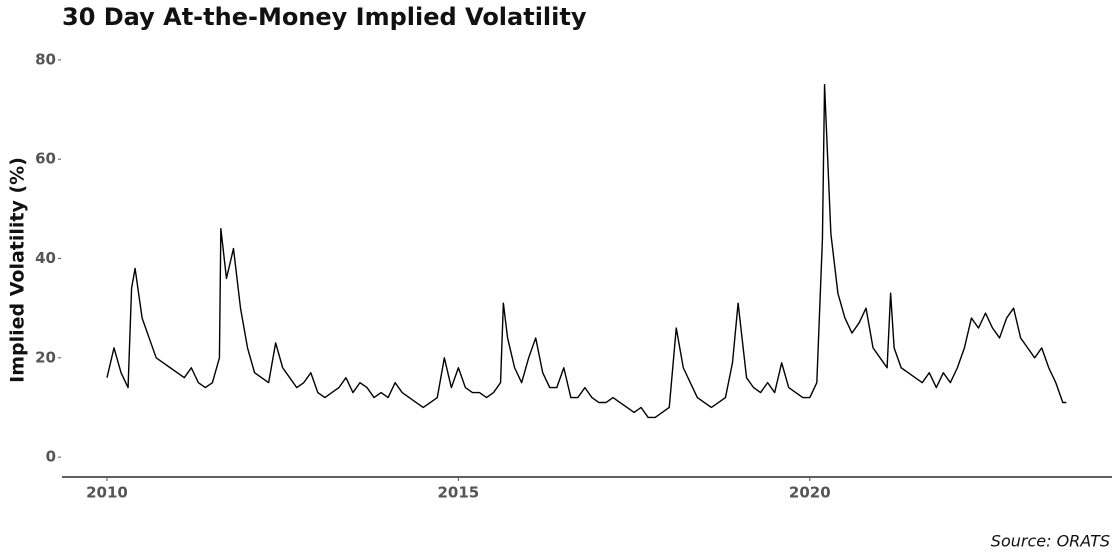 Image resolution: width=1120 pixels, height=560 pixels. Describe the element at coordinates (810, 493) in the screenshot. I see `x-tick-label: 2020` at that location.